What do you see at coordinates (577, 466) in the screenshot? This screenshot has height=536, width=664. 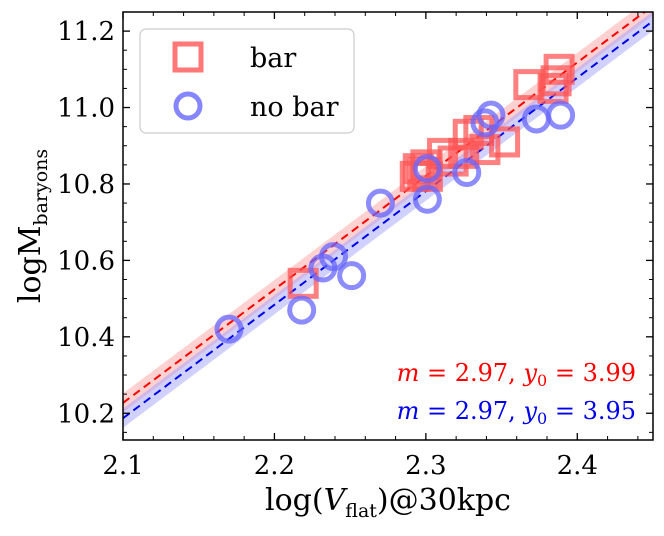 I see `x-tick-label-3: 2.4` at bounding box center [577, 466].